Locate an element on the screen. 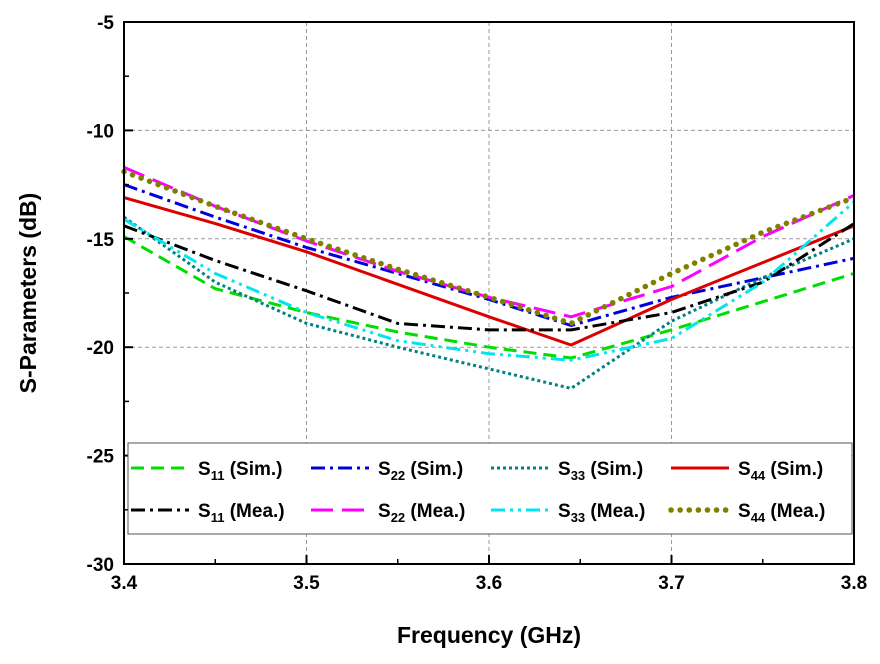 The width and height of the screenshot is (880, 664). legend-label: S22 (Mea.) is located at coordinates (421, 513).